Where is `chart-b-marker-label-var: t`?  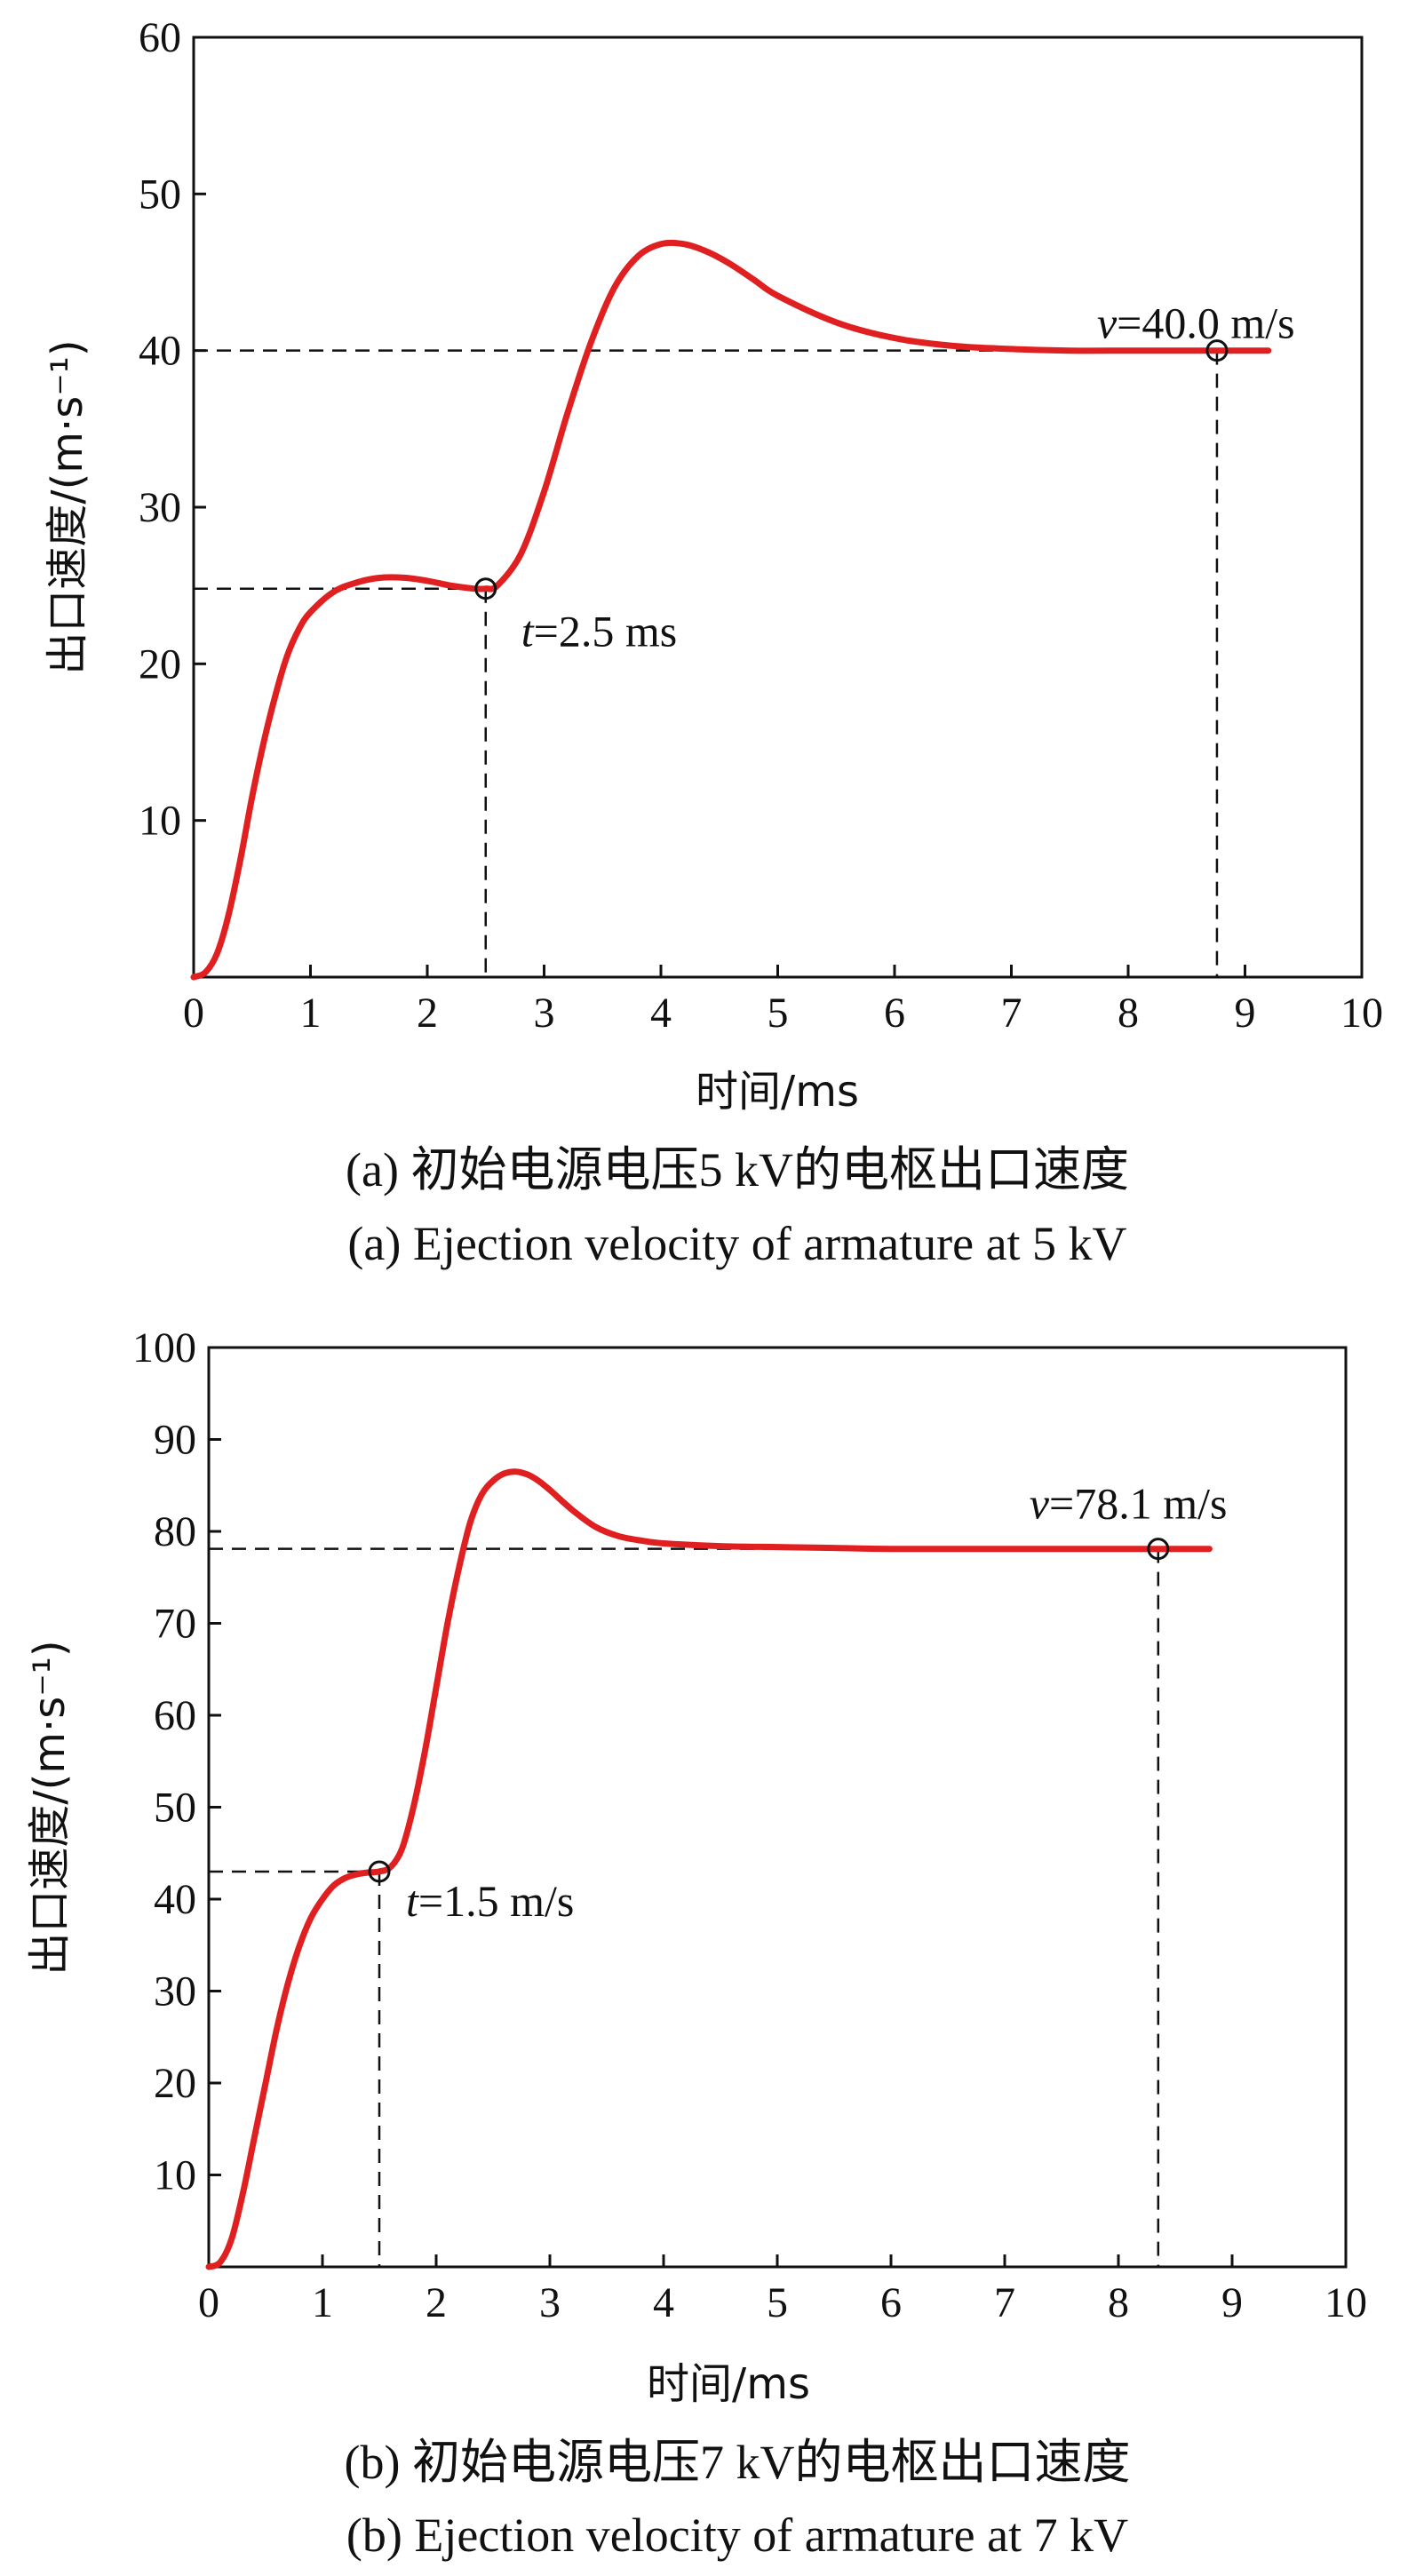
chart-b-marker-label-var: t is located at coordinates (412, 1901).